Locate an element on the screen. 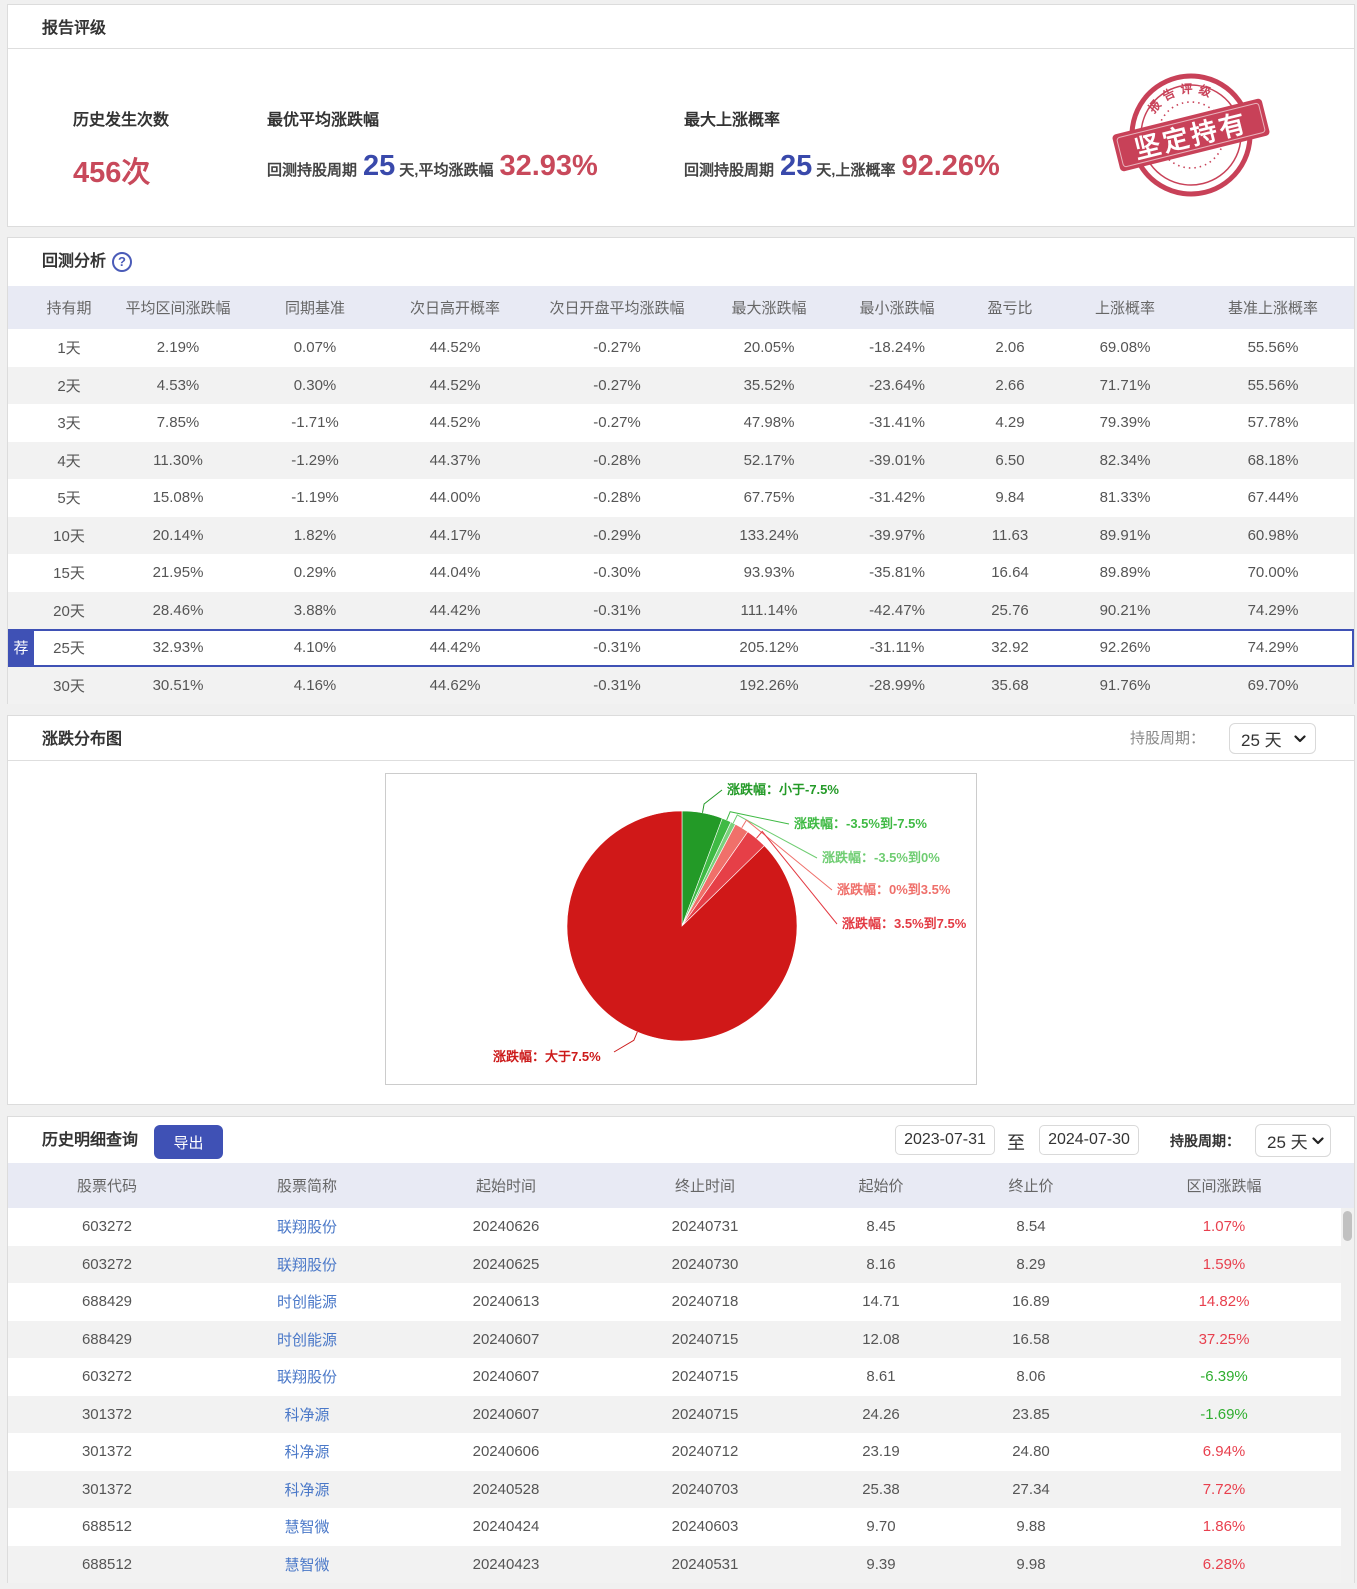 The width and height of the screenshot is (1357, 1589). pie-label: 涨跌幅：0%到3.5% is located at coordinates (894, 889).